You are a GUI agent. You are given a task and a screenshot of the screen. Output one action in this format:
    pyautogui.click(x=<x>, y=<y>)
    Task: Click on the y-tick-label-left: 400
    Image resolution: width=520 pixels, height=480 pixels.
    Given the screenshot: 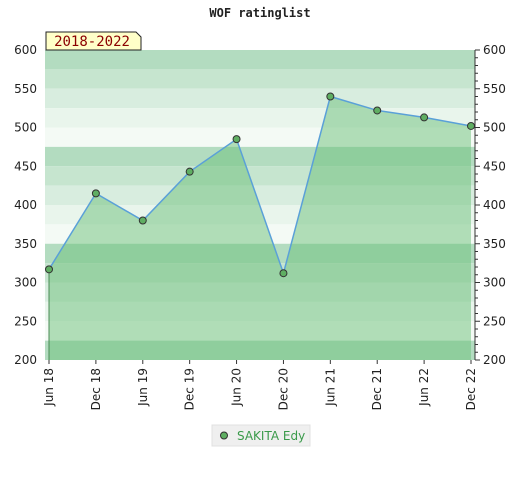 What is the action you would take?
    pyautogui.click(x=25, y=205)
    